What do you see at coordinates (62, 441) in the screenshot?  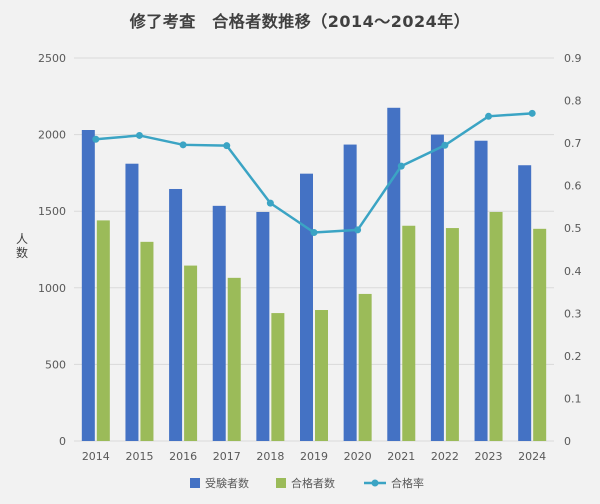 I see `y-tick-label: 0` at bounding box center [62, 441].